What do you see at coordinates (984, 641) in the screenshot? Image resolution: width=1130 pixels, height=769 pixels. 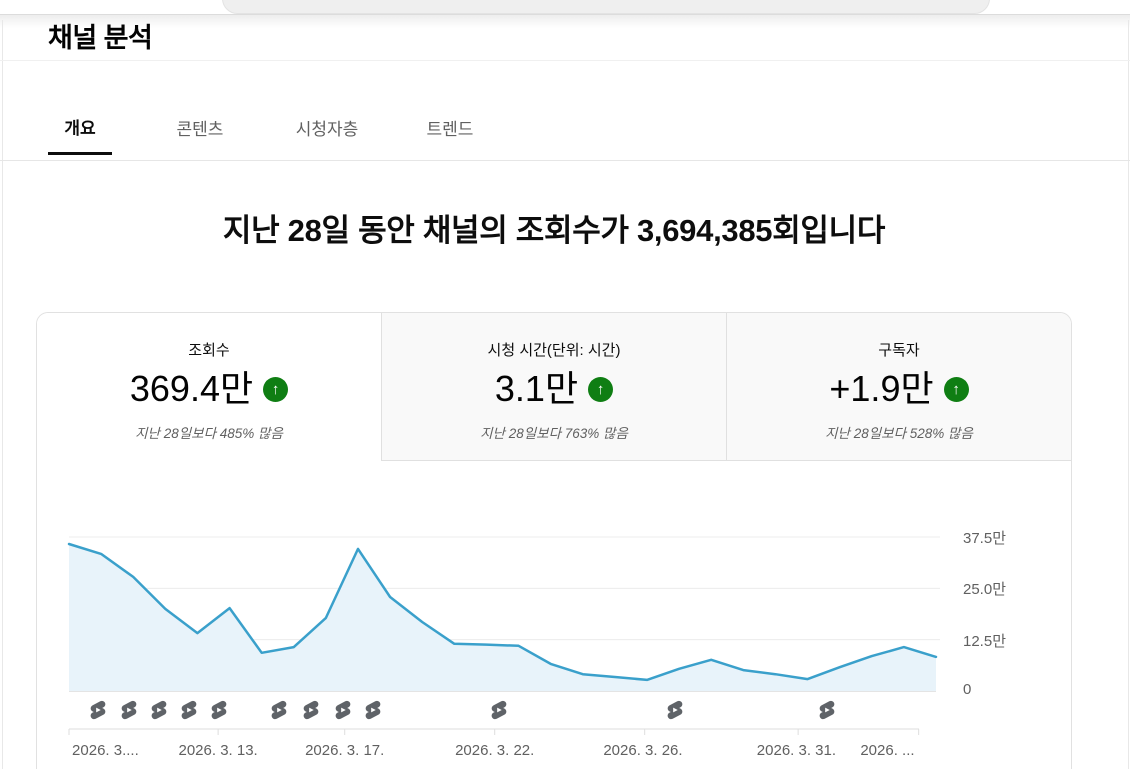 I see `y-axis-label: 12.5만` at bounding box center [984, 641].